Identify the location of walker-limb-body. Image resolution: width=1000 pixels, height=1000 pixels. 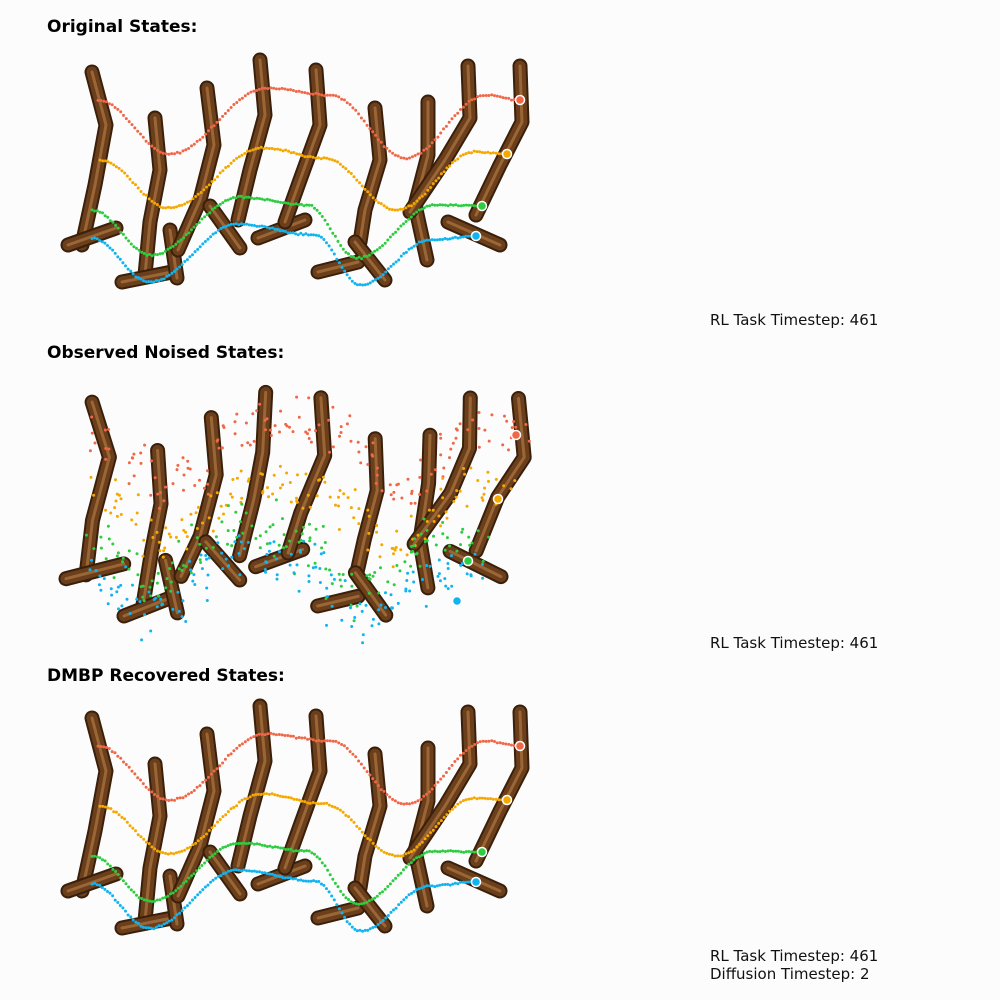
(500, 475).